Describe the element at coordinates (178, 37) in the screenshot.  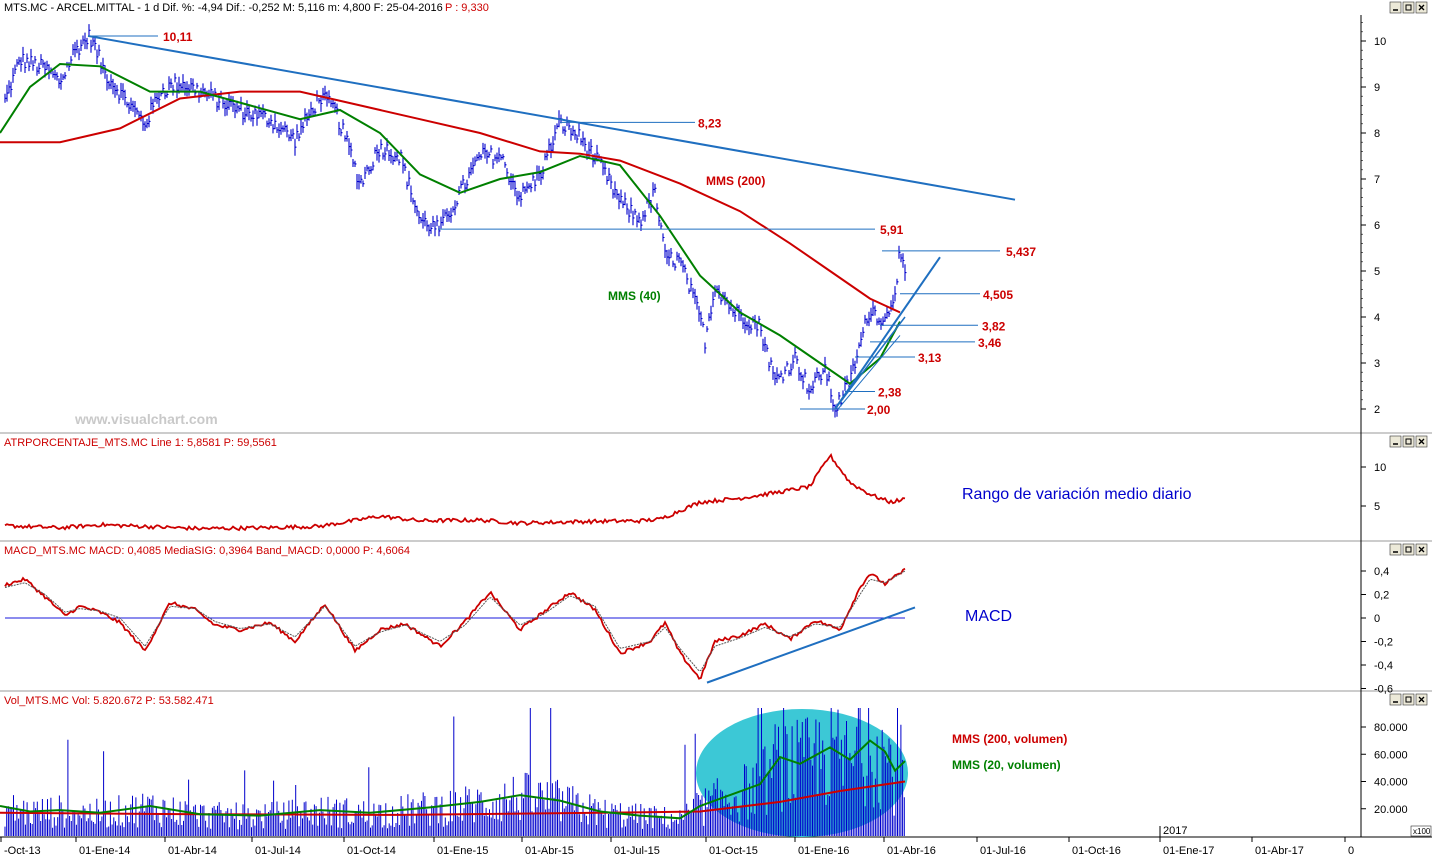
I see `level-label: 10,11` at that location.